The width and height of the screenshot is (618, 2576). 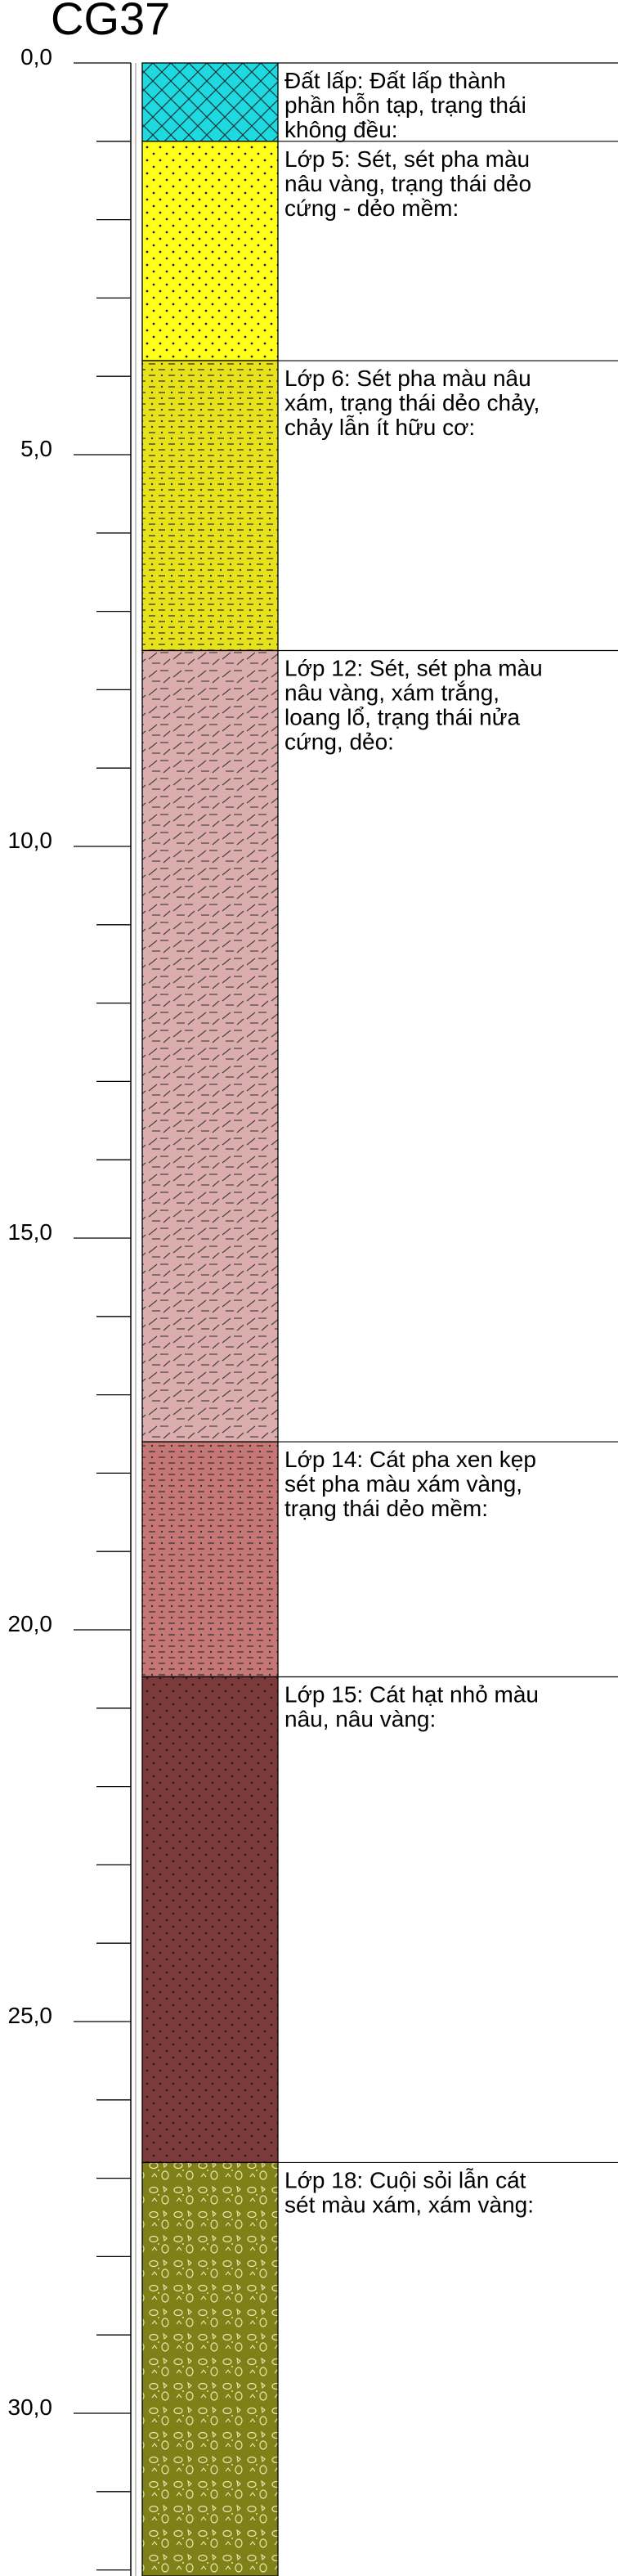 What do you see at coordinates (379, 427) in the screenshot?
I see `layer-description-line: chảy lẫn ít hữu cơ:` at bounding box center [379, 427].